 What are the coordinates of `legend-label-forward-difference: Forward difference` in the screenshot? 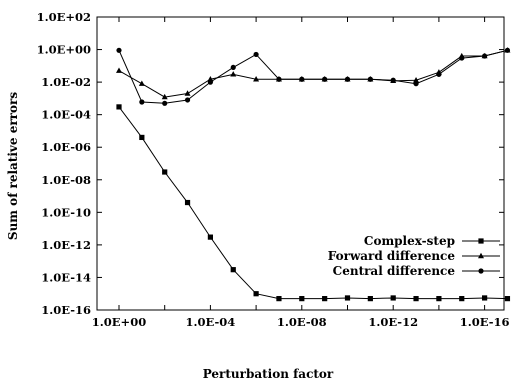 It's located at (392, 256).